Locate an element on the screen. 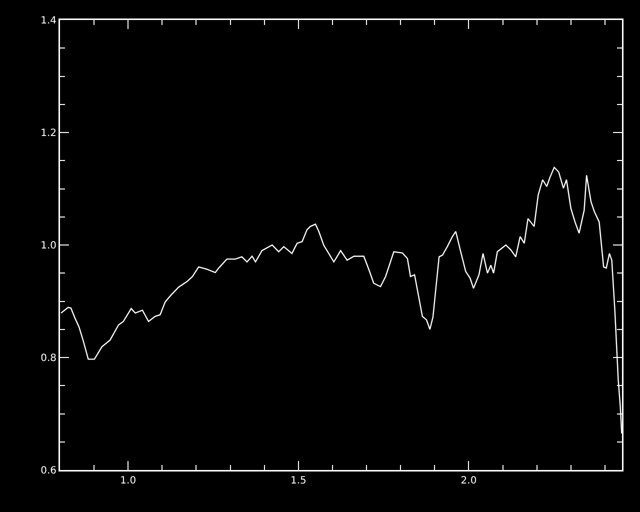 The width and height of the screenshot is (640, 512). y-tick-label: 1.2 is located at coordinates (48, 133).